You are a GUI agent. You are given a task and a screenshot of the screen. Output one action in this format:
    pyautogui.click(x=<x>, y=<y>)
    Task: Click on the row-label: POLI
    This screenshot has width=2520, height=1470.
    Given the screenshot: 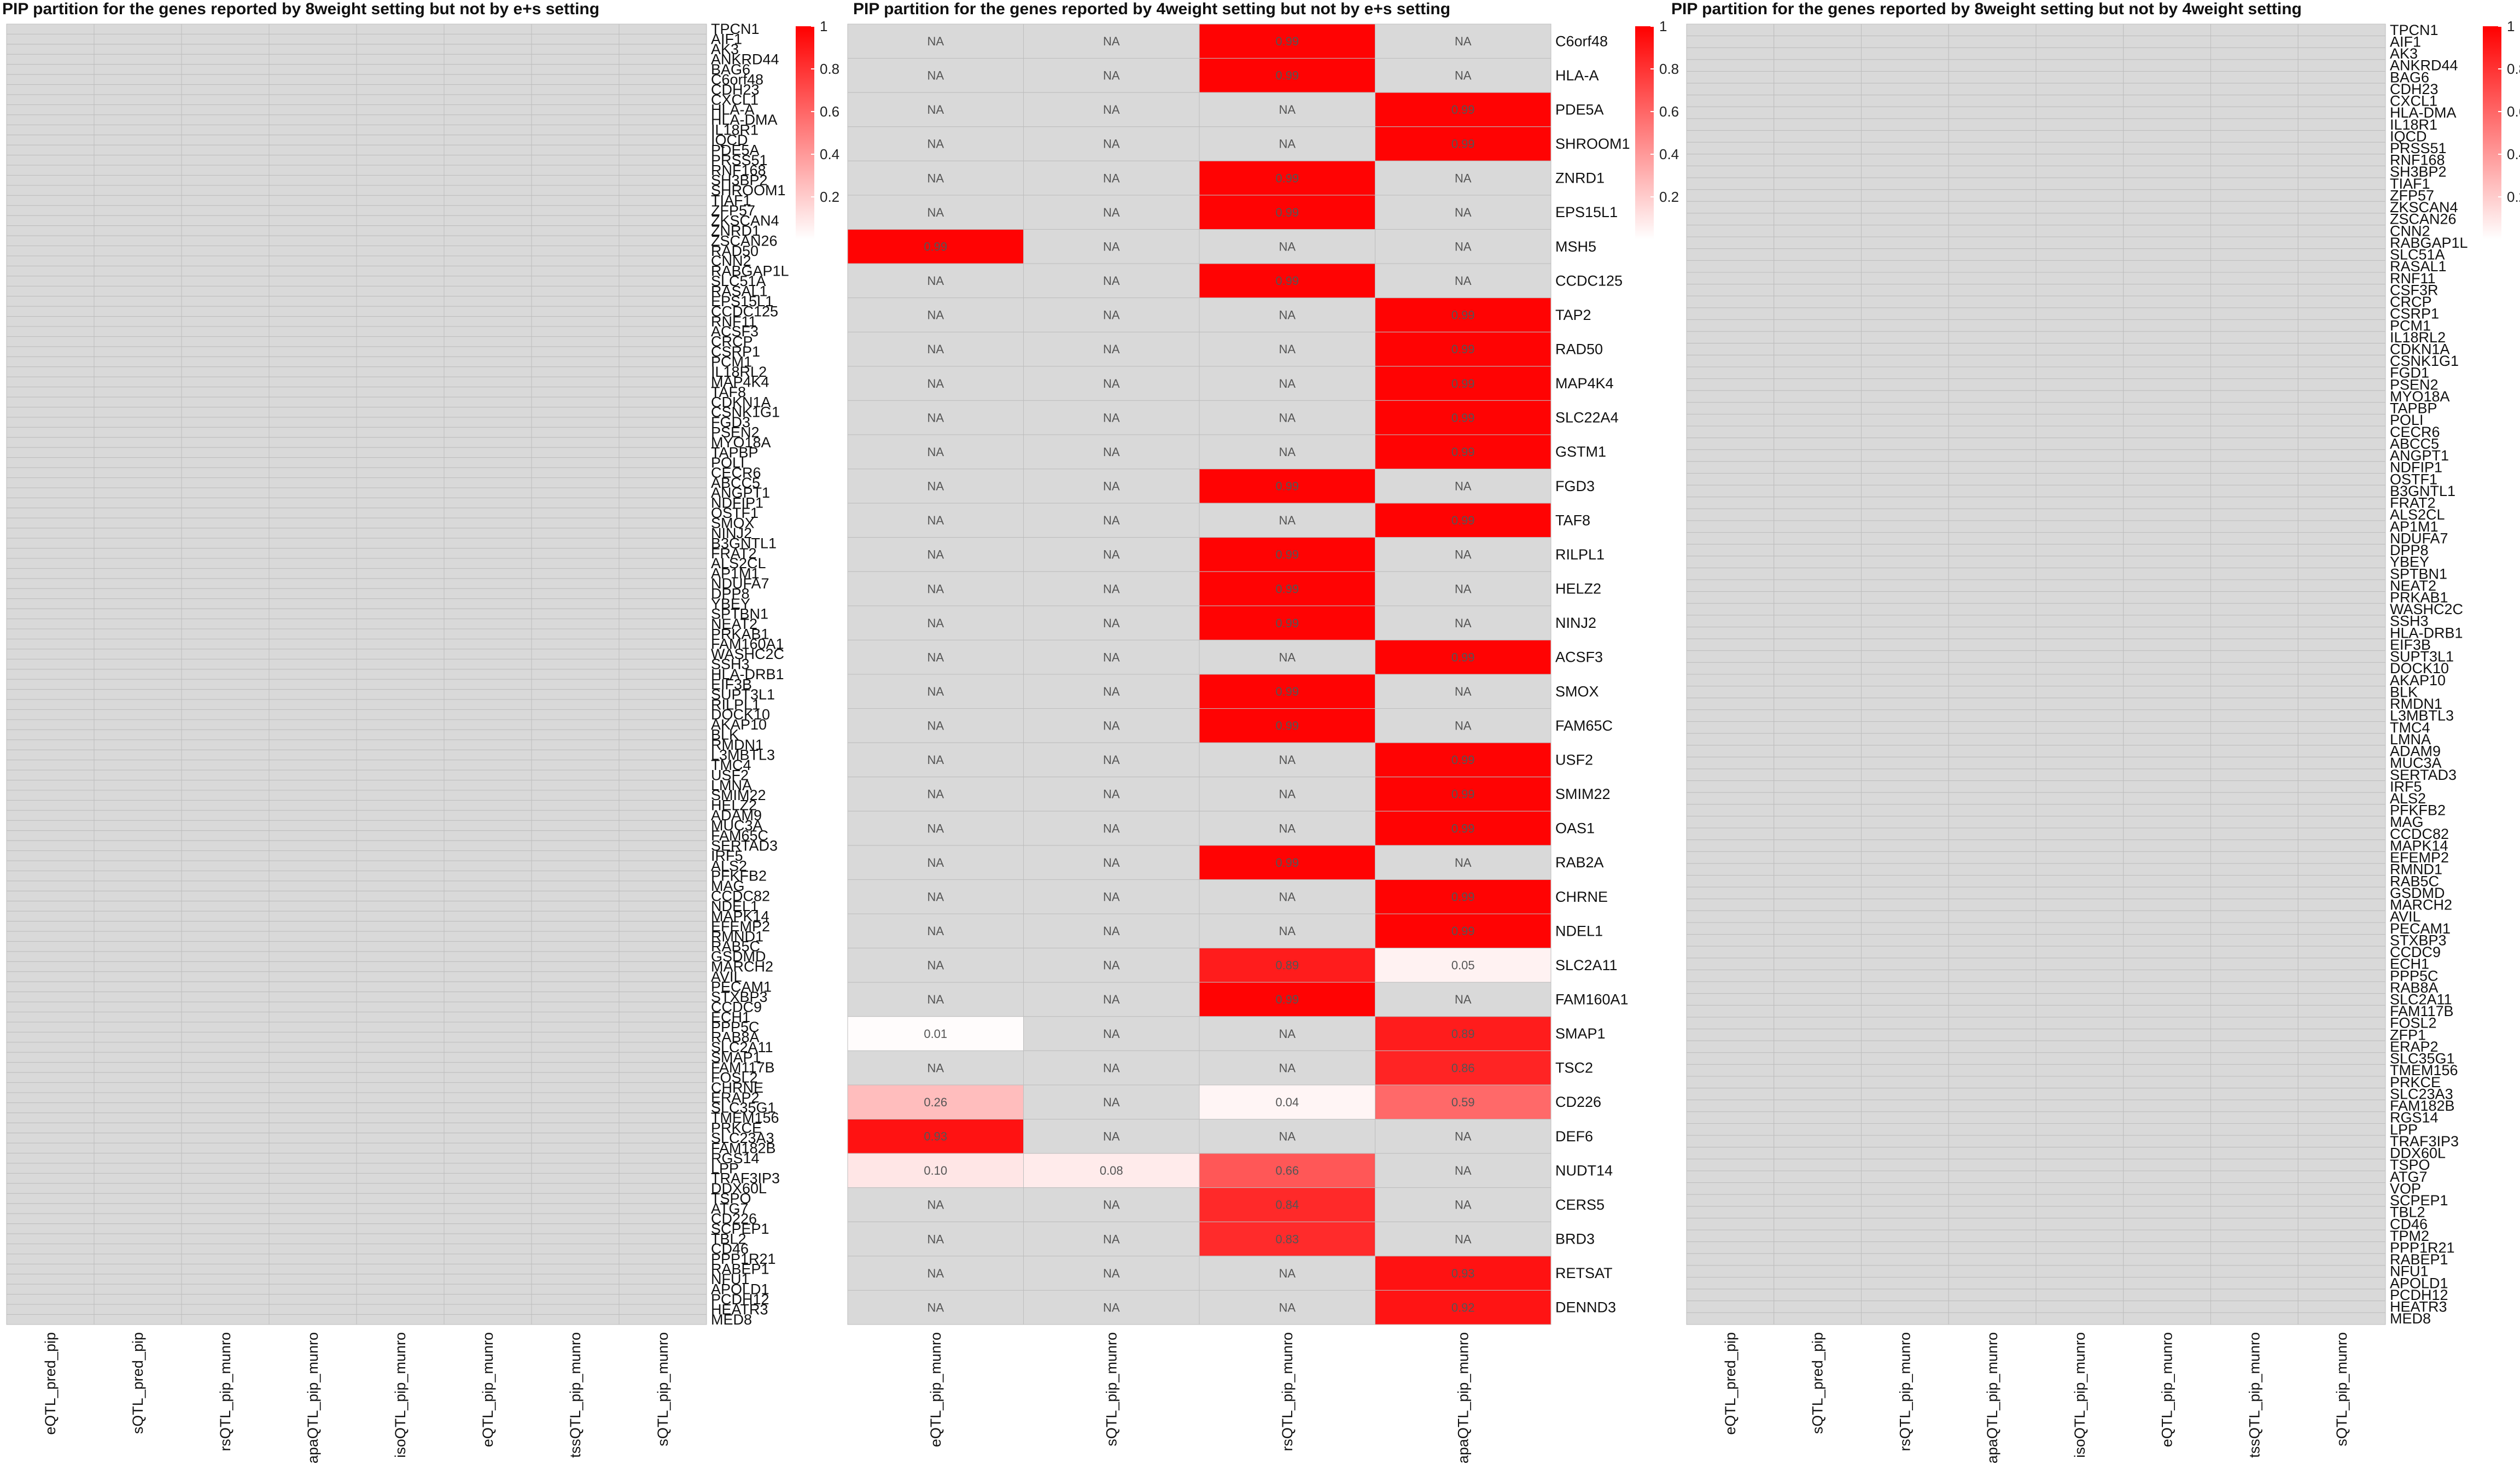 What is the action you would take?
    pyautogui.click(x=728, y=462)
    